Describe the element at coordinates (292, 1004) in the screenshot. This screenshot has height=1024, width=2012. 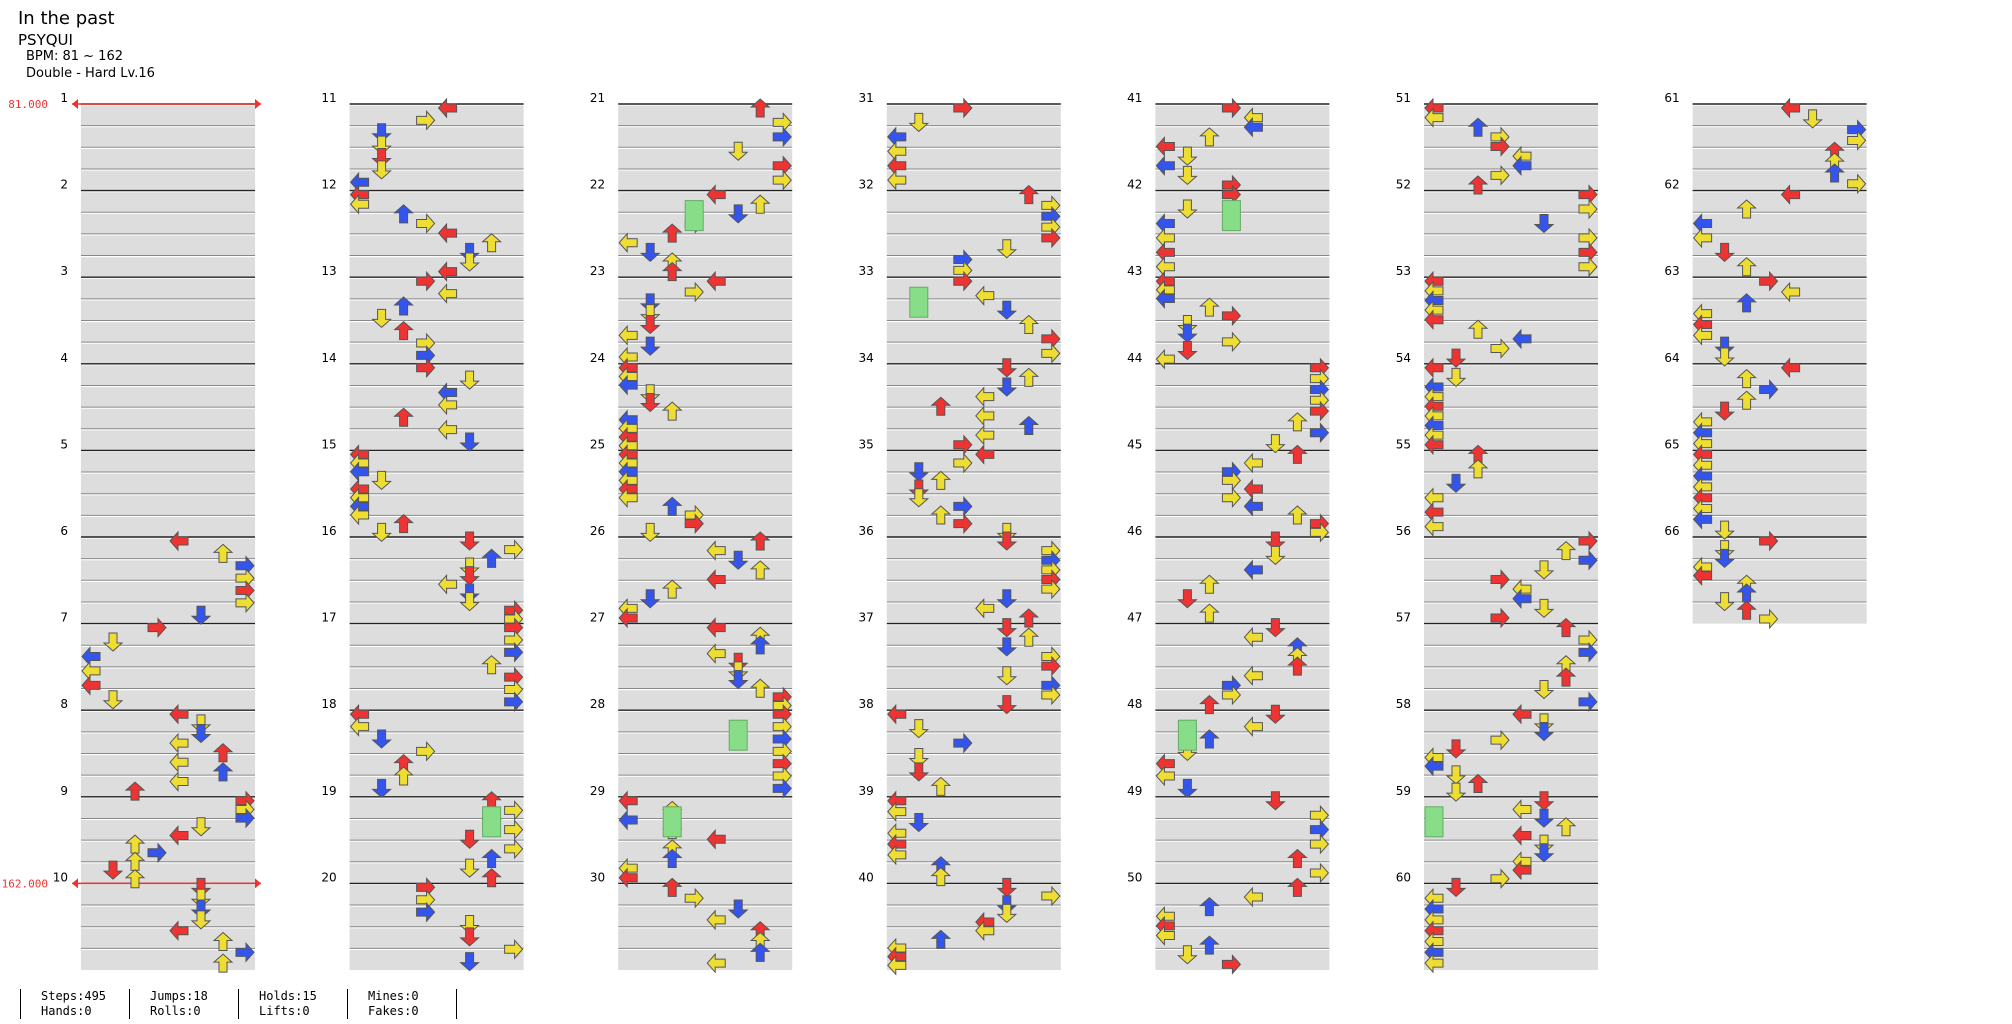
I see `stats-col-holds: Holds:15 Lifts:0` at that location.